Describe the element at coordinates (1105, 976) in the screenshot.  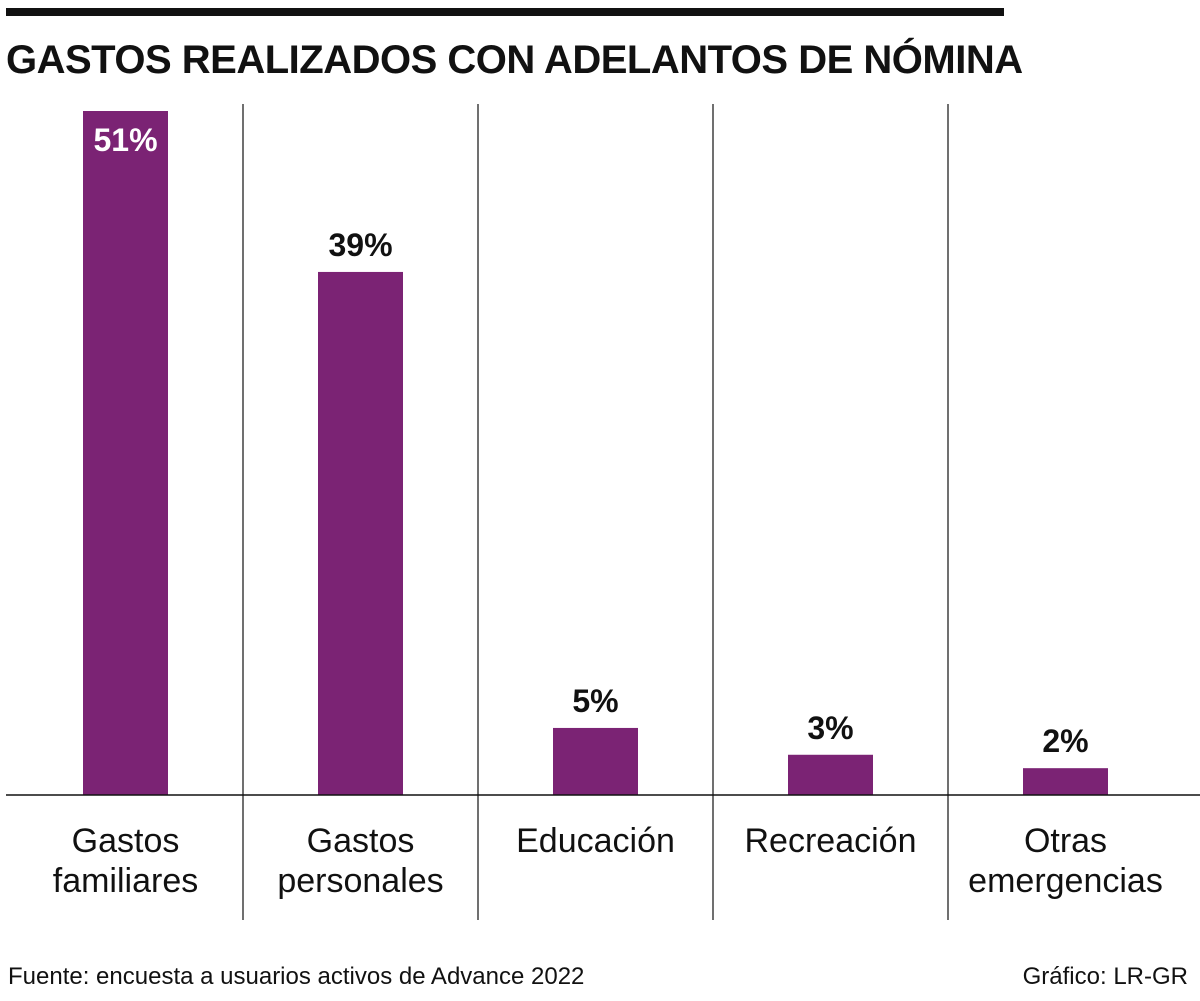
I see `credit-note: Gráfico: LR-GR` at that location.